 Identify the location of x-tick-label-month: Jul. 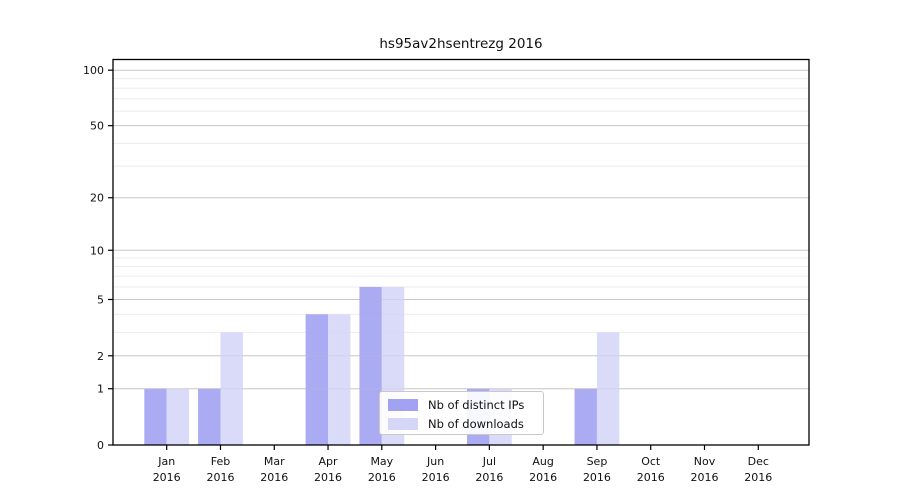
(489, 461).